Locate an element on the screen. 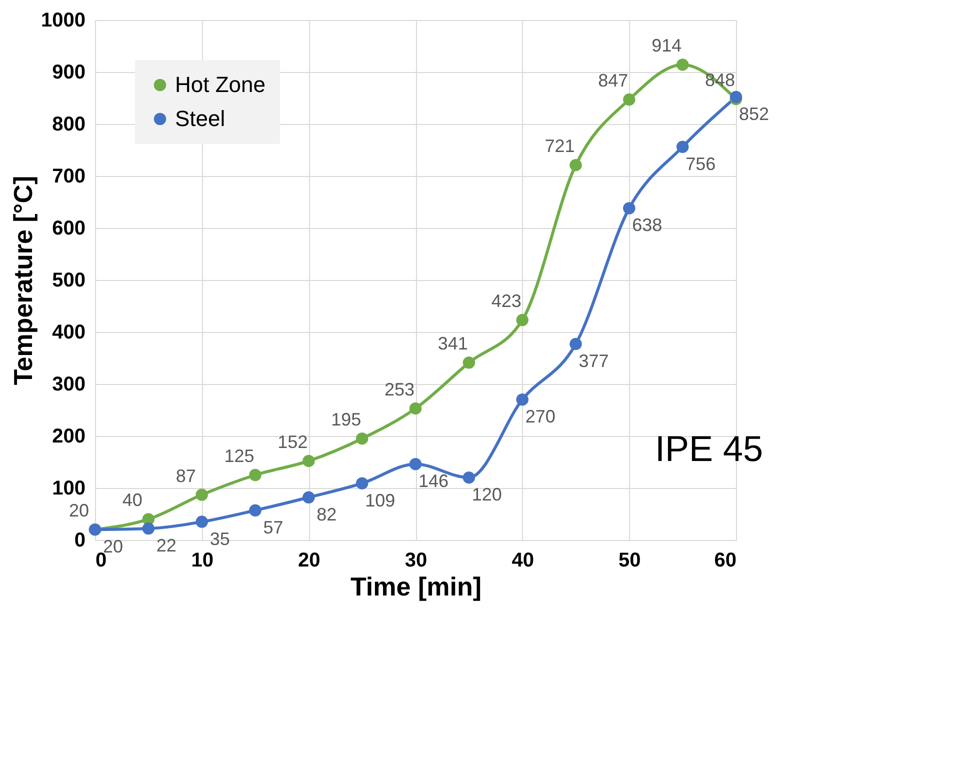 The width and height of the screenshot is (962, 766). data-label: 146 is located at coordinates (433, 481).